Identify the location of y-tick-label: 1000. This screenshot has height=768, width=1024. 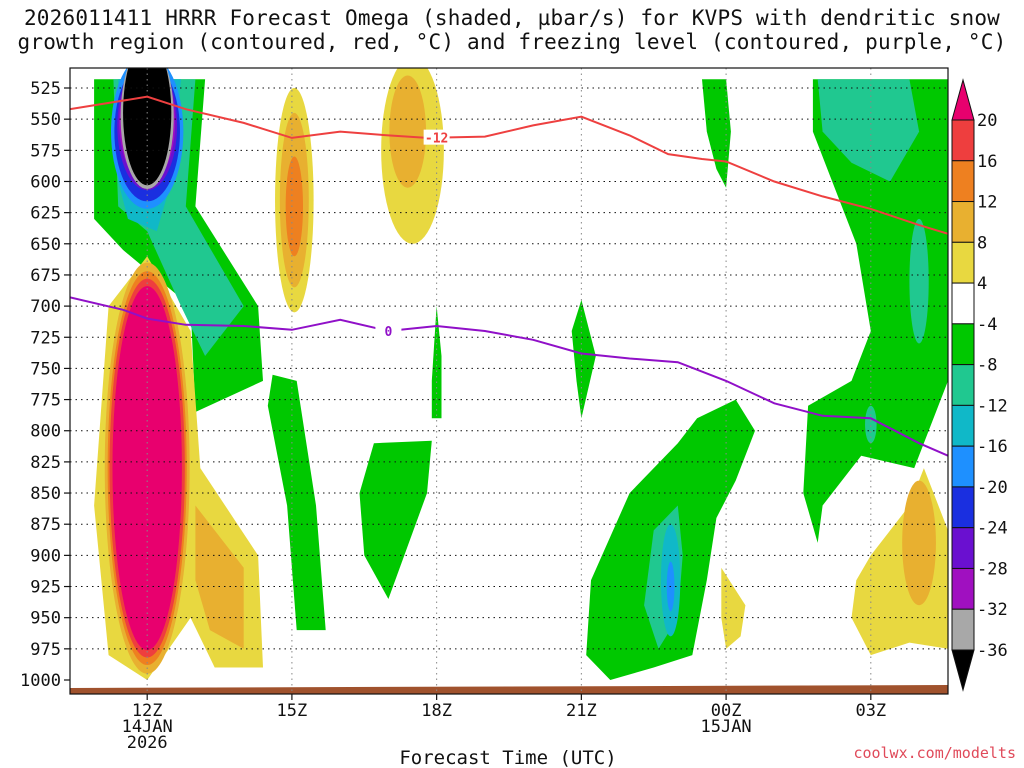
(40, 681).